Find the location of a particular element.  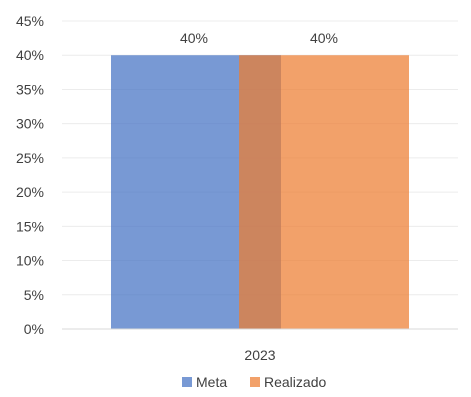

y-tick-label: 20% is located at coordinates (30, 192).